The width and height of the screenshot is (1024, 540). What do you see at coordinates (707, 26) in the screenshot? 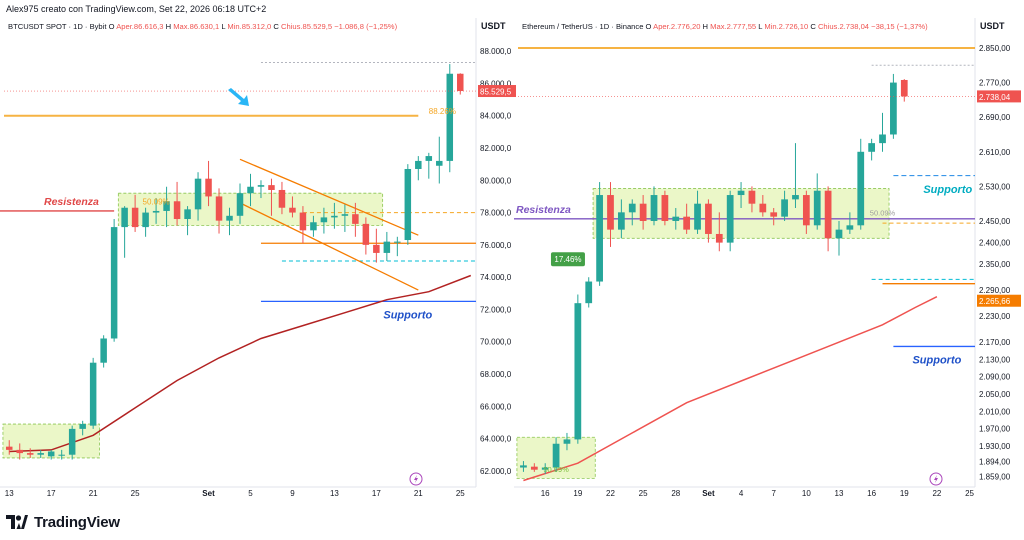
I see `high-label: H` at bounding box center [707, 26].